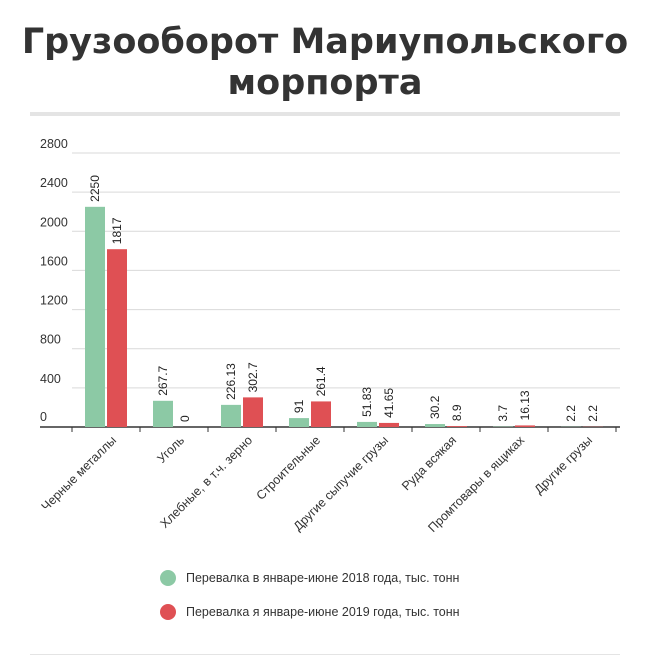  Describe the element at coordinates (95, 188) in the screenshot. I see `data-label: 2250` at that location.